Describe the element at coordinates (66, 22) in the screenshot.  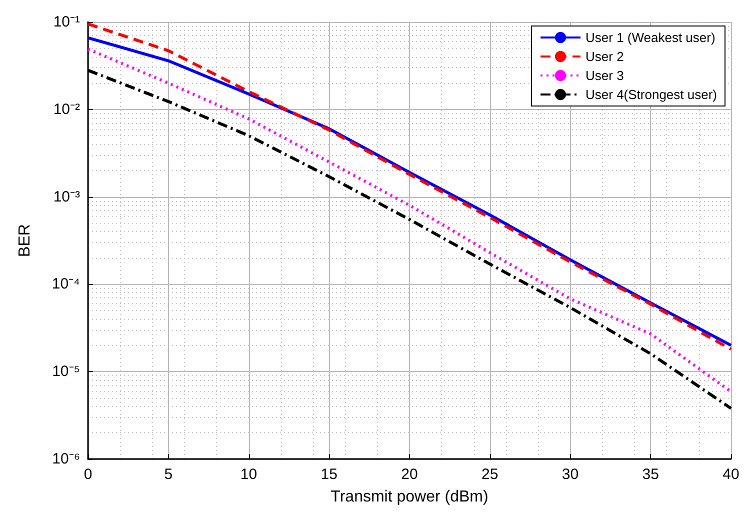
I see `y-tick-label: 10⁻¹` at that location.